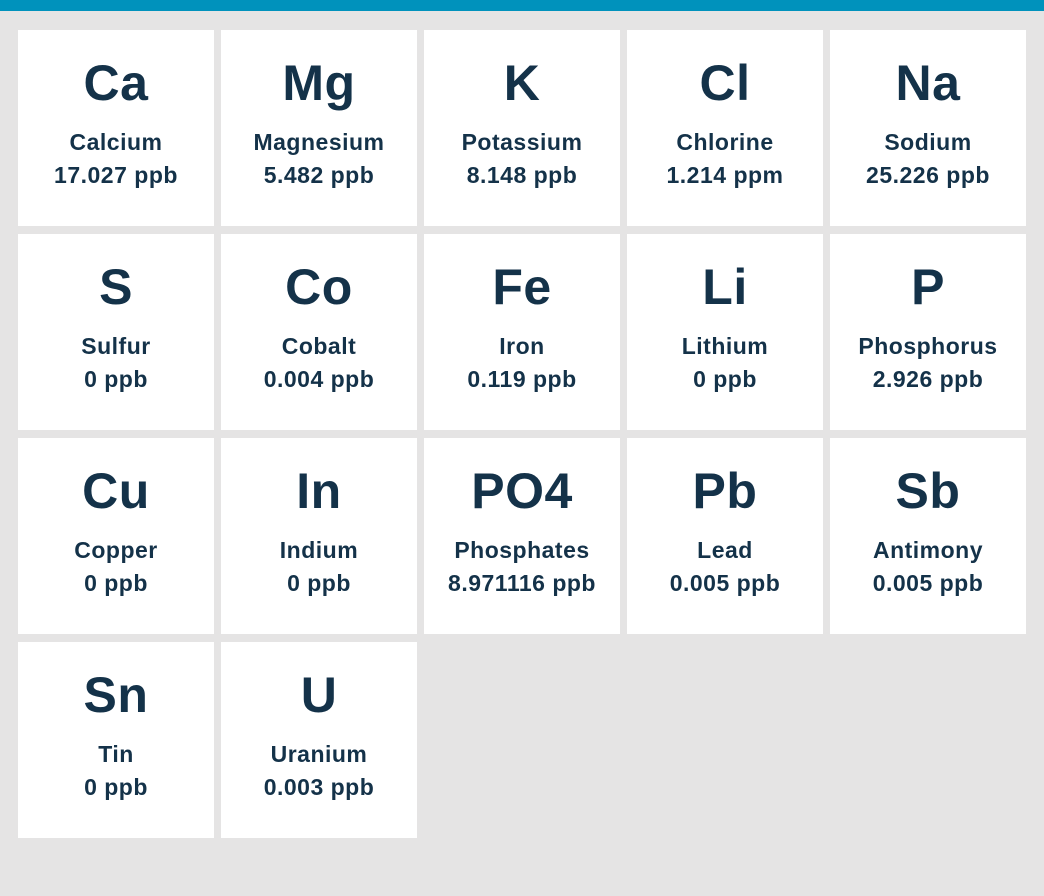 This screenshot has height=896, width=1044. I want to click on element-card-in: In Indium 0 ppb, so click(319, 536).